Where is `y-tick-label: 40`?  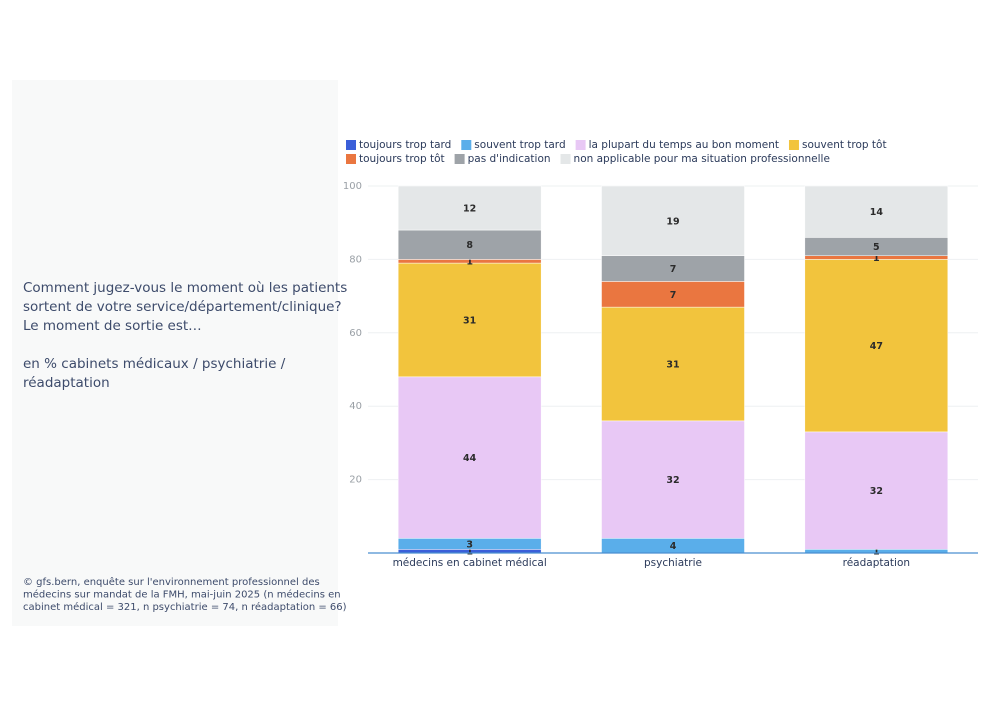
y-tick-label: 40 is located at coordinates (355, 406).